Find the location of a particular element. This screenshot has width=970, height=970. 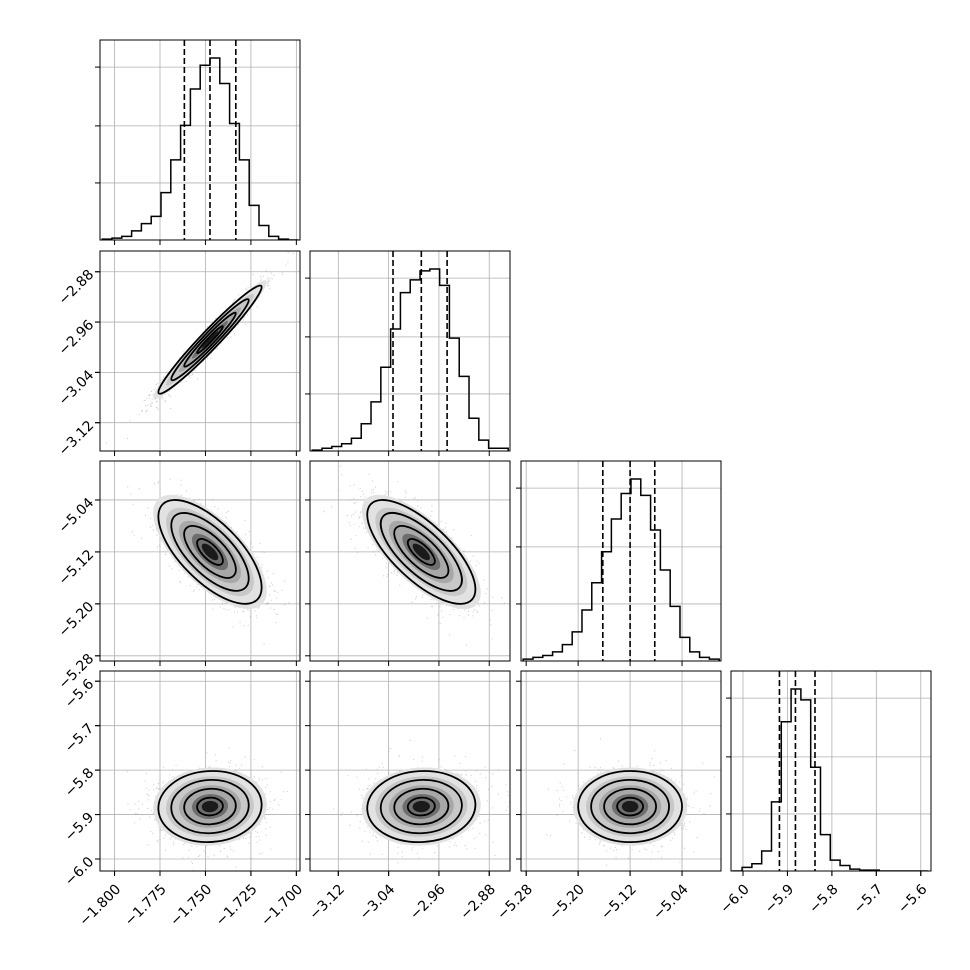

y-tick-label: −5.9 is located at coordinates (79, 827).